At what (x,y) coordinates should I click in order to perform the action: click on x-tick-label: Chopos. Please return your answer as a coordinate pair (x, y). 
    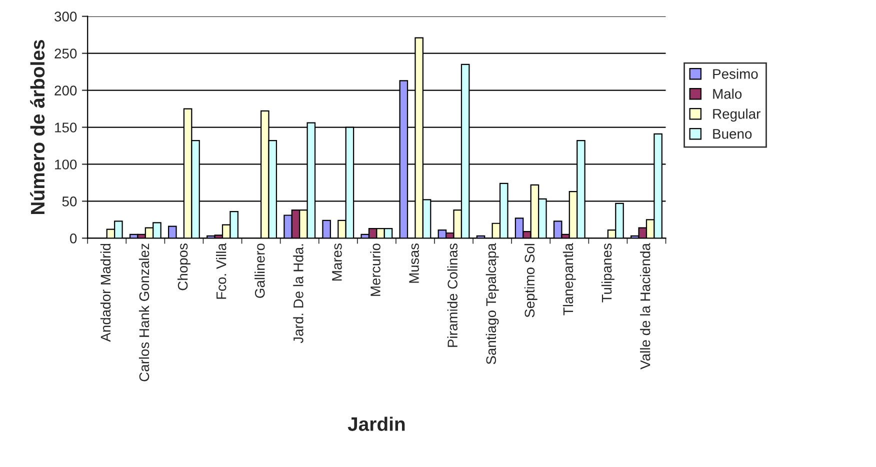
    Looking at the image, I should click on (183, 267).